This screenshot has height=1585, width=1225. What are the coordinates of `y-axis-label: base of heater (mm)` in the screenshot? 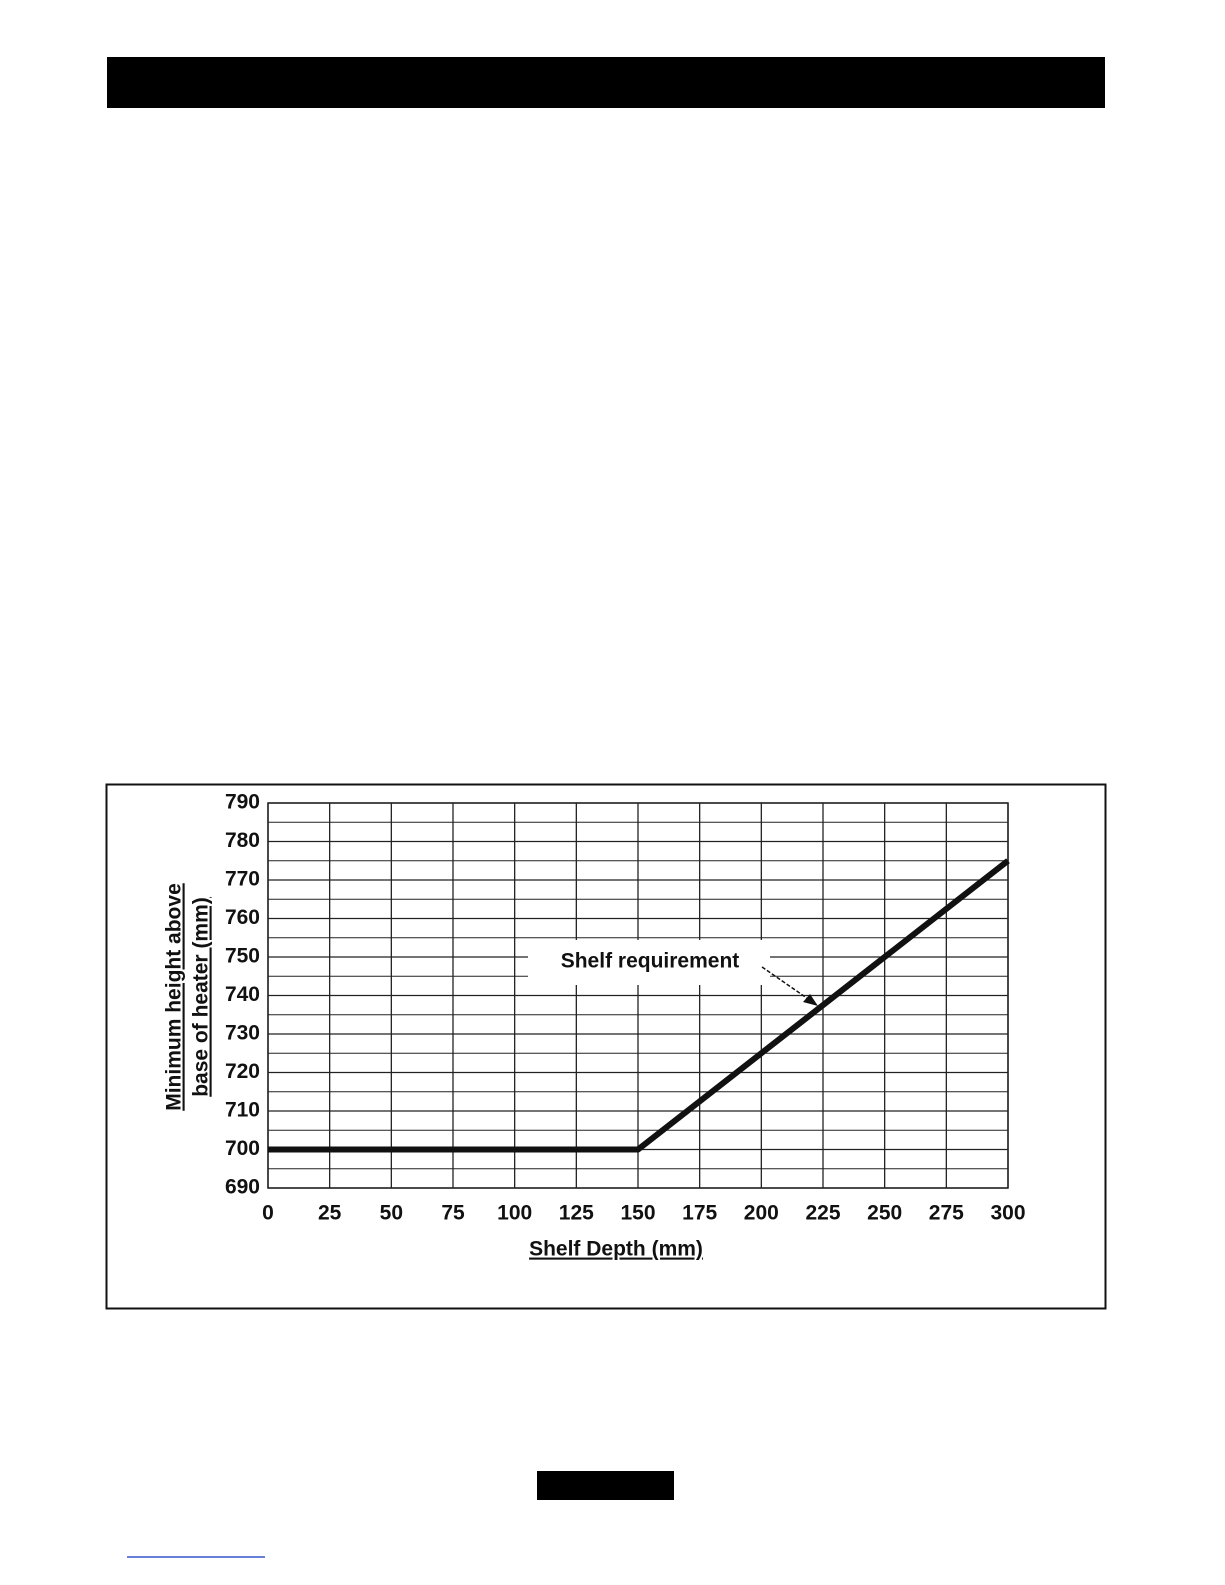 It's located at (201, 997).